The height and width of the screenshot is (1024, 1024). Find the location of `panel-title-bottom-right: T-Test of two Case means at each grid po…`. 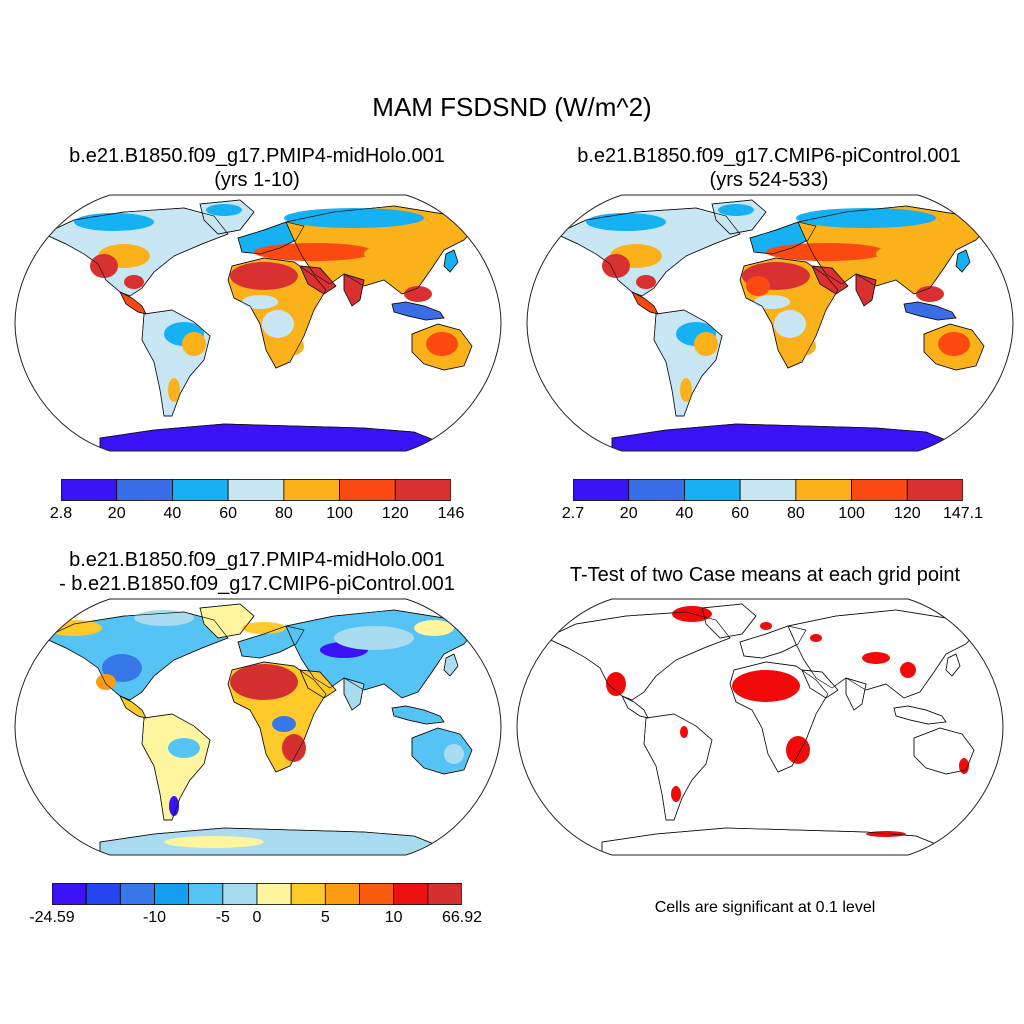

panel-title-bottom-right: T-Test of two Case means at each grid po… is located at coordinates (765, 575).